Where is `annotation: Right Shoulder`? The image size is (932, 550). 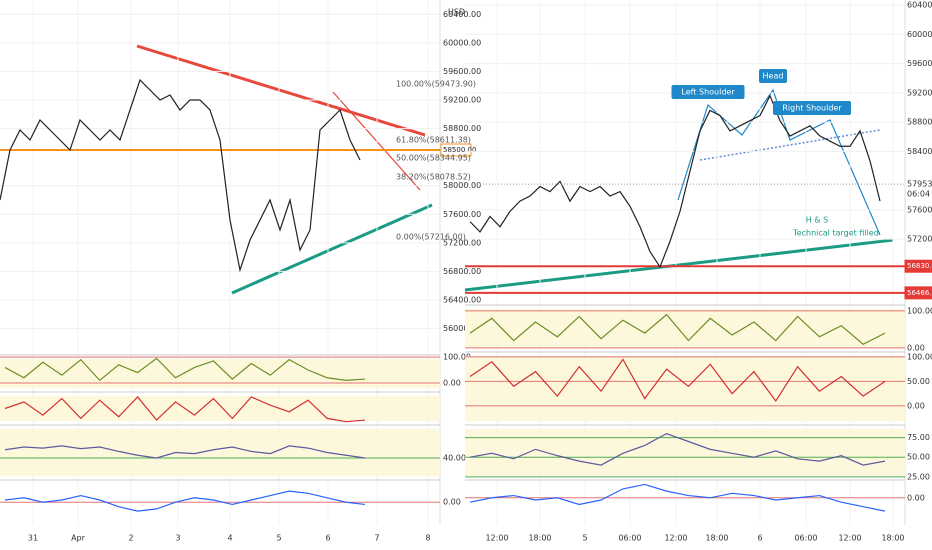 annotation: Right Shoulder is located at coordinates (812, 108).